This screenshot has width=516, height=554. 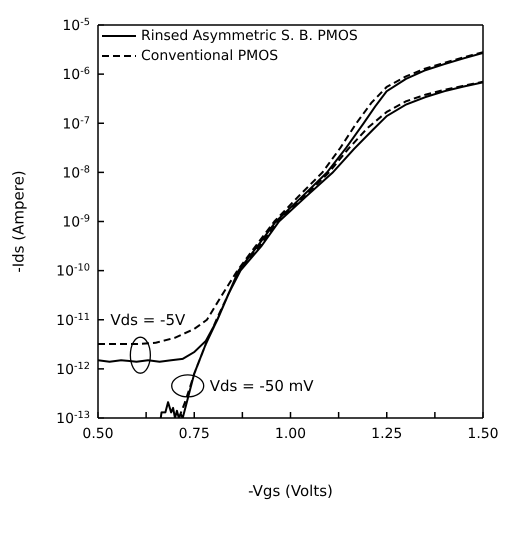 I want to click on legend-label: Conventional PMOS, so click(x=209, y=56).